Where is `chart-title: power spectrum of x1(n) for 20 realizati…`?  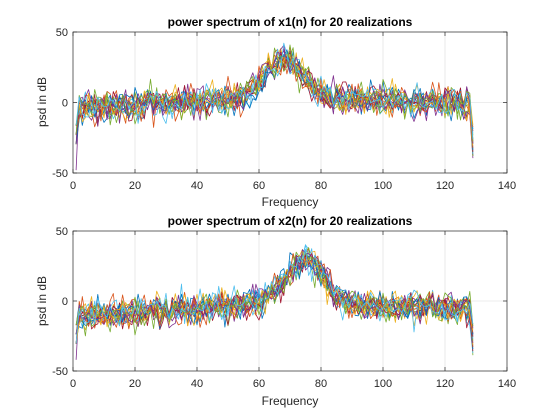 chart-title: power spectrum of x1(n) for 20 realizati… is located at coordinates (290, 22).